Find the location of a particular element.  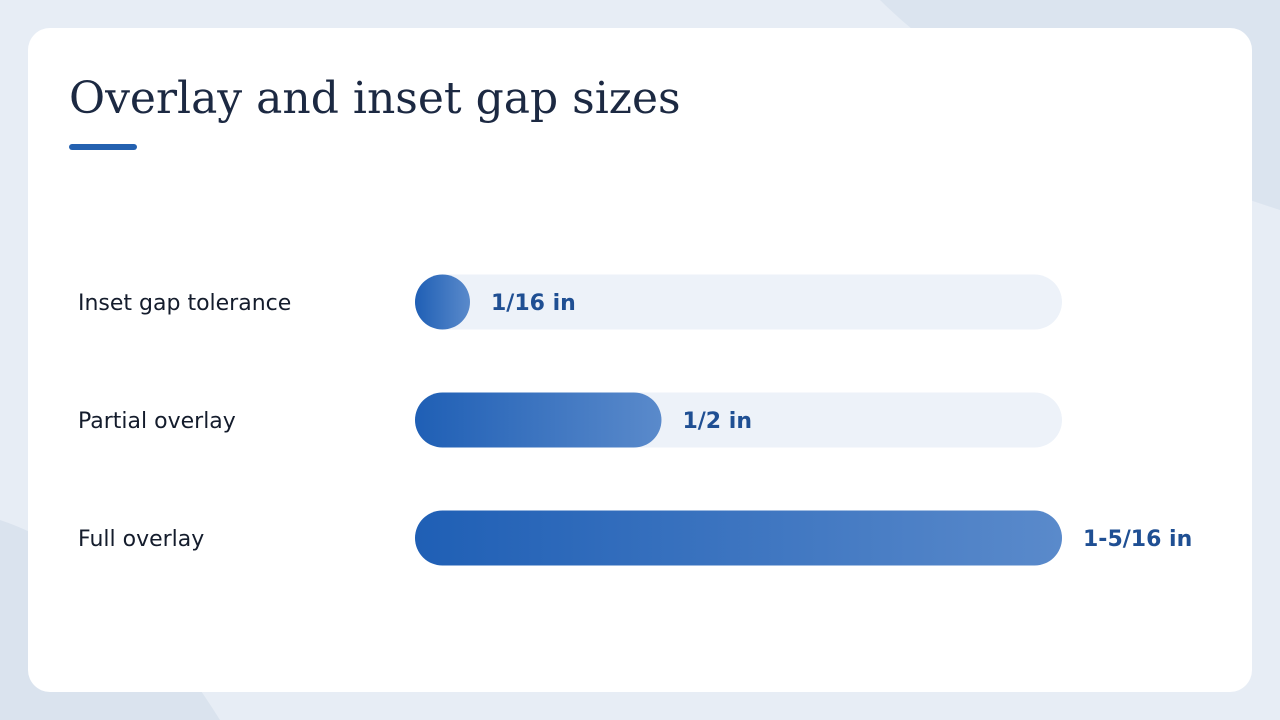

bar-track is located at coordinates (738, 302).